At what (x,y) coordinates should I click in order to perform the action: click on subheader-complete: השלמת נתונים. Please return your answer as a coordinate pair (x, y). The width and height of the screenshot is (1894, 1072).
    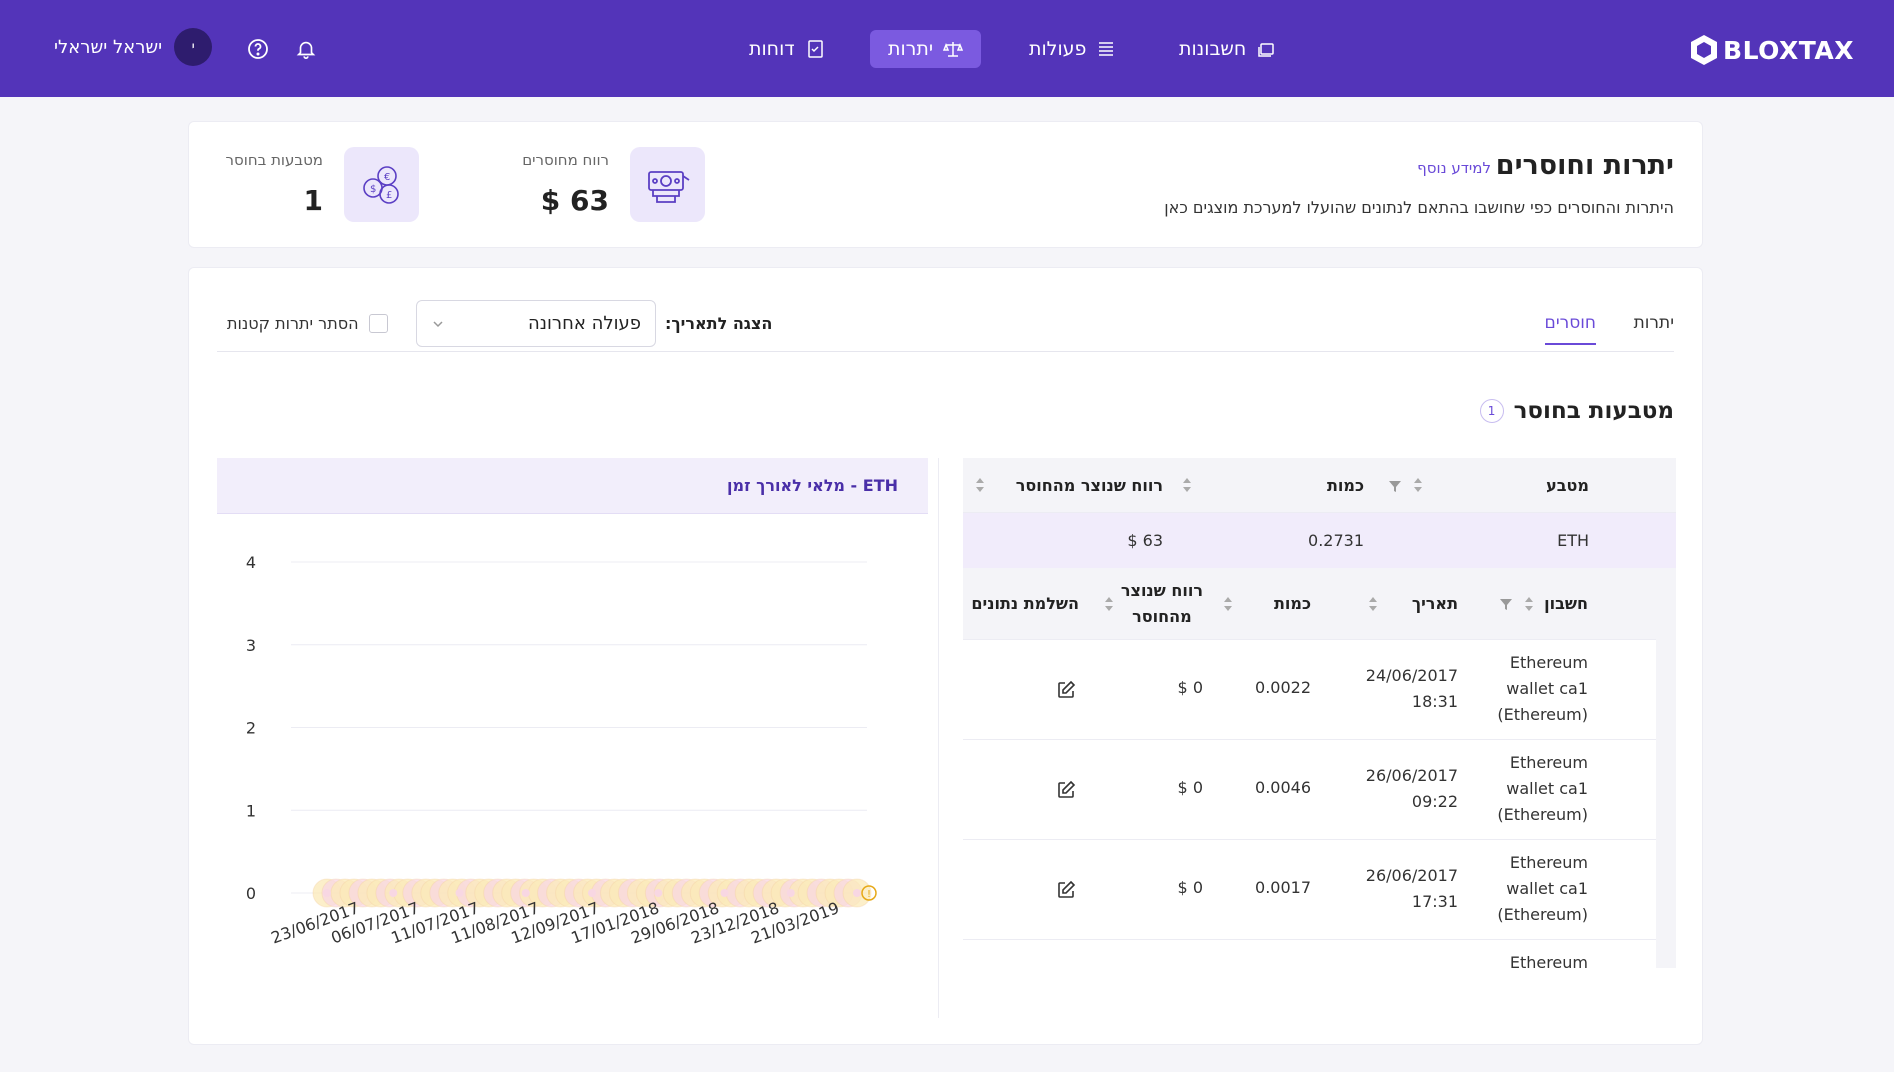
    Looking at the image, I should click on (1025, 603).